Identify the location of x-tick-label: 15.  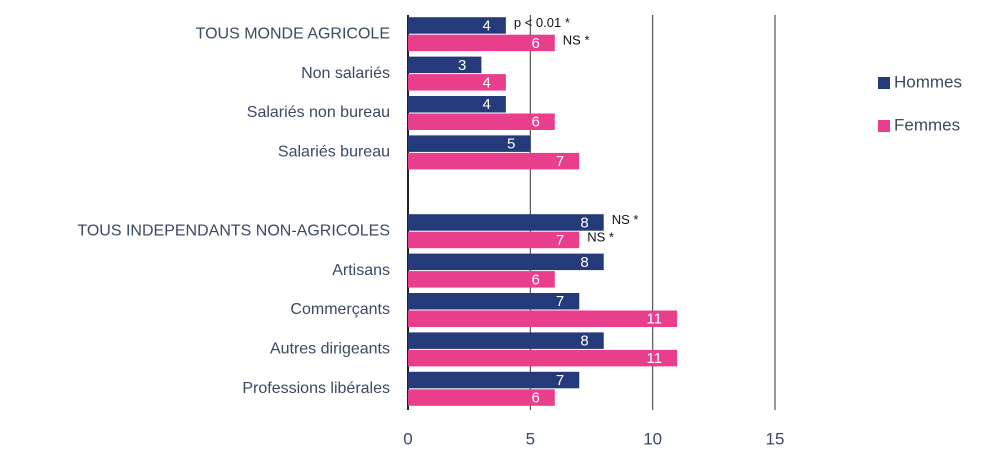
(775, 438).